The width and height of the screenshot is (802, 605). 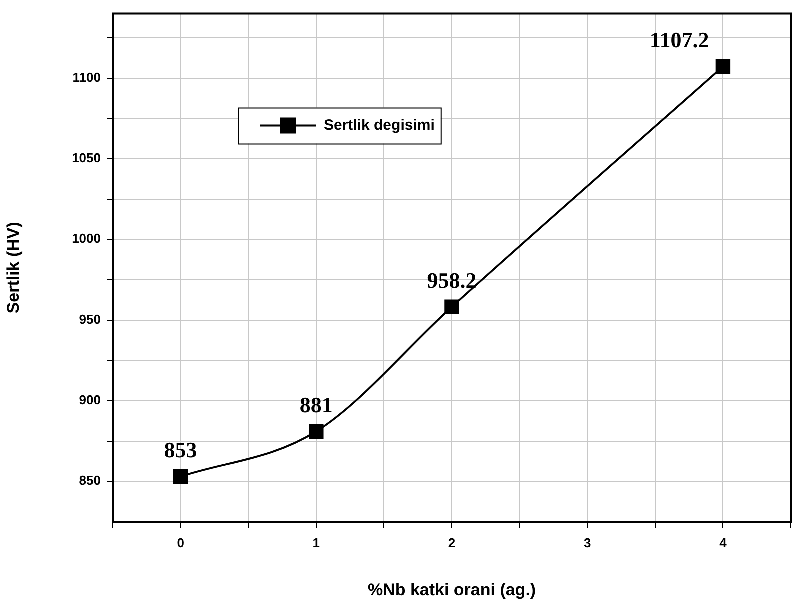 What do you see at coordinates (316, 542) in the screenshot?
I see `x-tick-label: 1` at bounding box center [316, 542].